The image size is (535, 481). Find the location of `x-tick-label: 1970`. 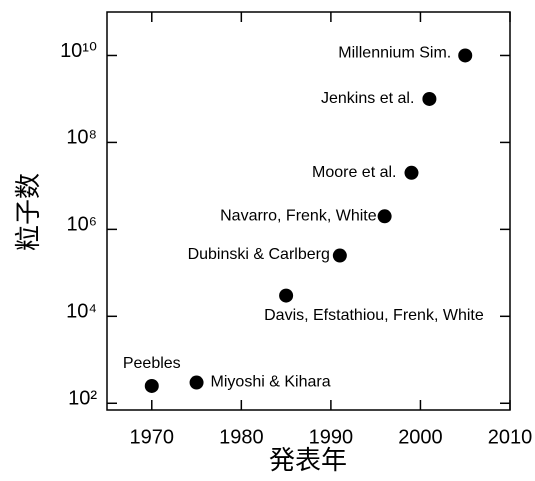

x-tick-label: 1970 is located at coordinates (152, 437).